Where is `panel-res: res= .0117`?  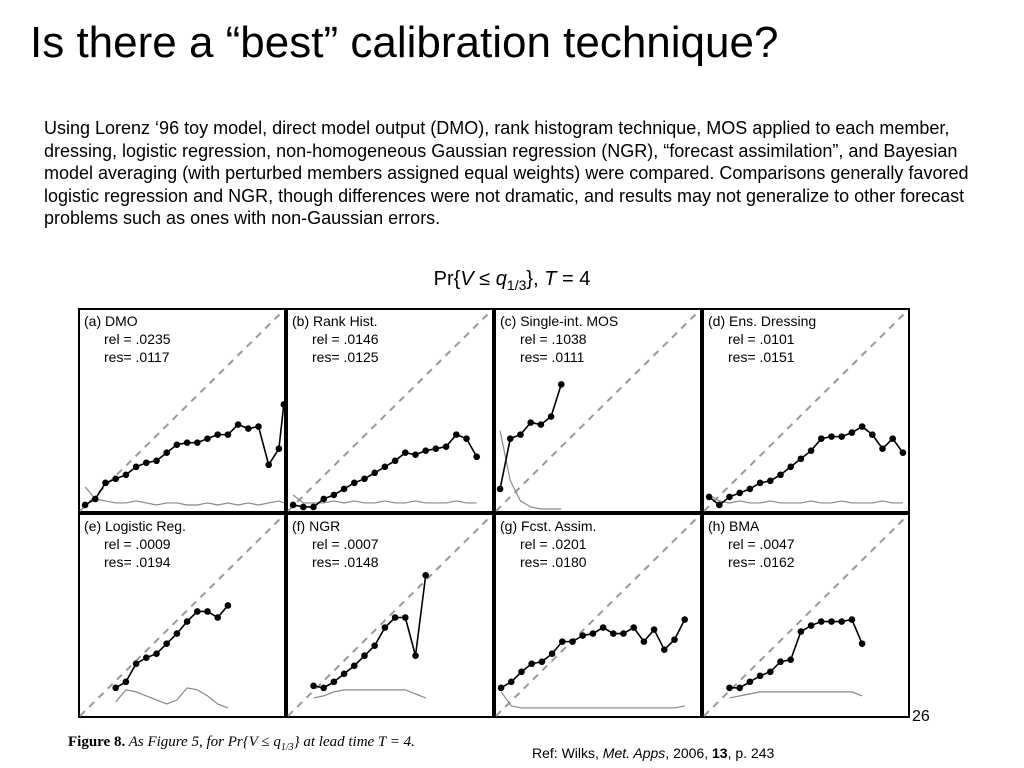
panel-res: res= .0117 is located at coordinates (137, 357).